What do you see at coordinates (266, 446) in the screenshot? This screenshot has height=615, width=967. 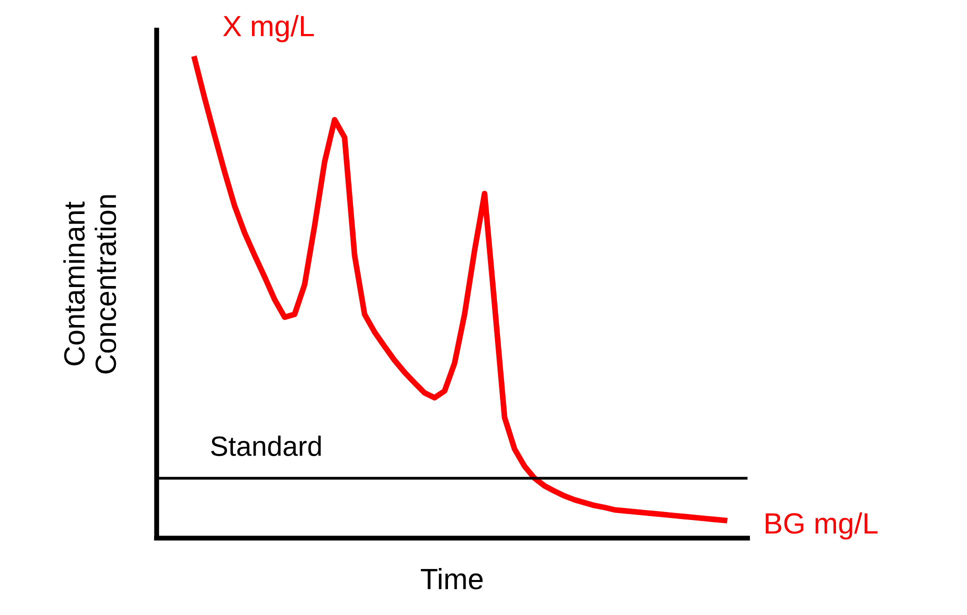 I see `ref-line-label: Standard` at bounding box center [266, 446].